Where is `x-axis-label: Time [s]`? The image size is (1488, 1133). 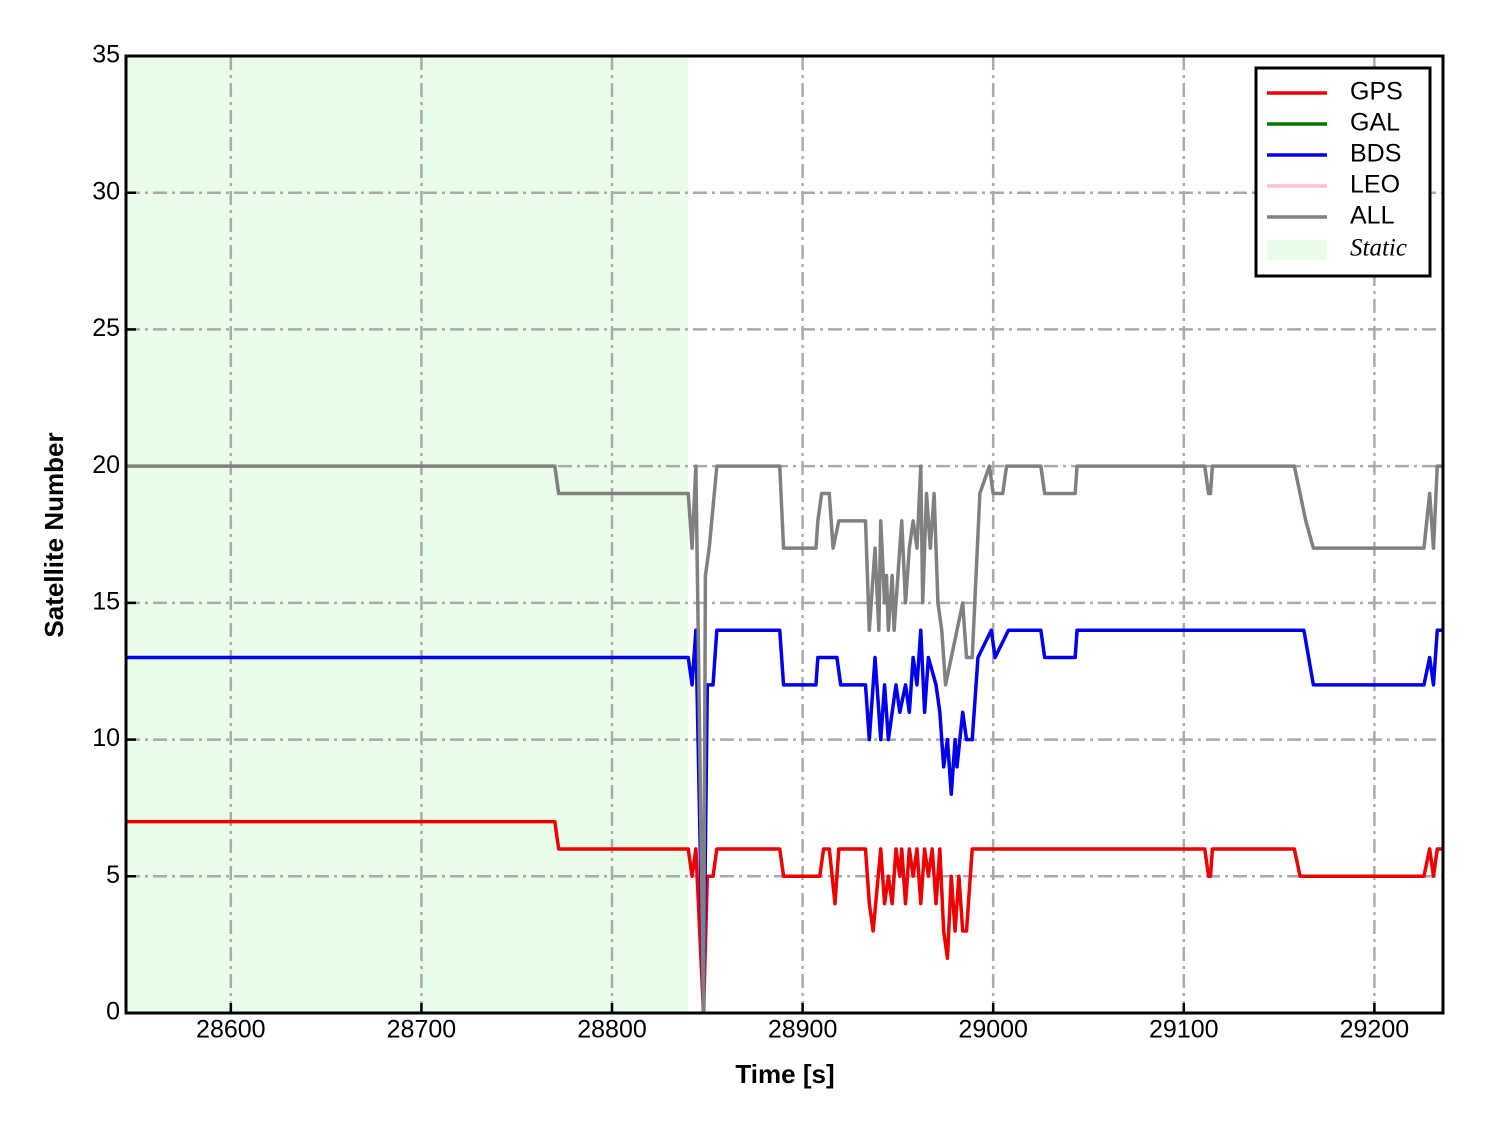 x-axis-label: Time [s] is located at coordinates (784, 1074).